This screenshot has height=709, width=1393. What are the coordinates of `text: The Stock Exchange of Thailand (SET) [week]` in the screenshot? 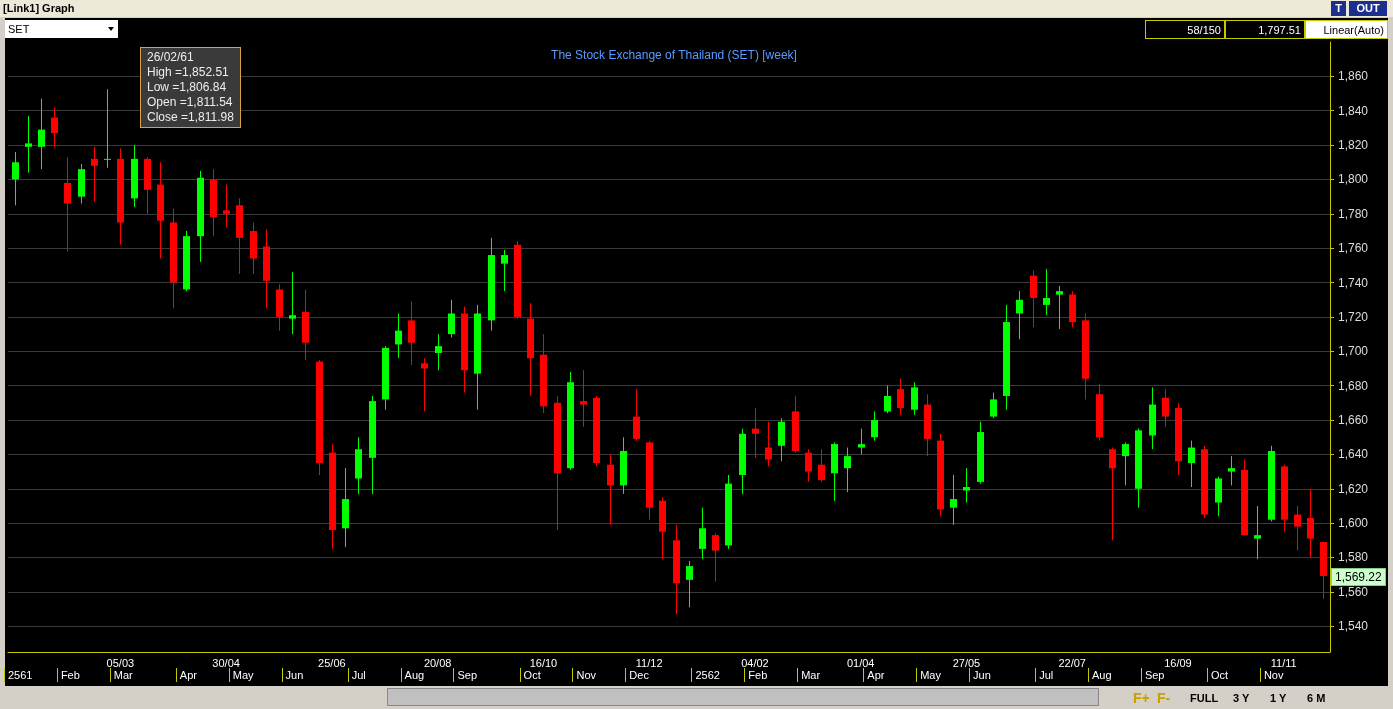 It's located at (674, 55).